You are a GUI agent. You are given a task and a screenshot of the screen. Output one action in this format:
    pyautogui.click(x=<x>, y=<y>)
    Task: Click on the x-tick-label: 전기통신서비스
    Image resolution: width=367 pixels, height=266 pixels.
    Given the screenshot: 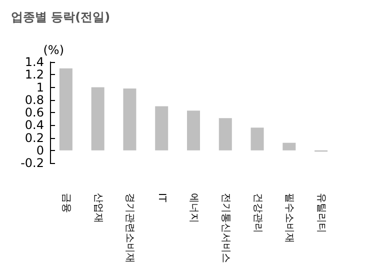 What is the action you would take?
    pyautogui.click(x=225, y=228)
    